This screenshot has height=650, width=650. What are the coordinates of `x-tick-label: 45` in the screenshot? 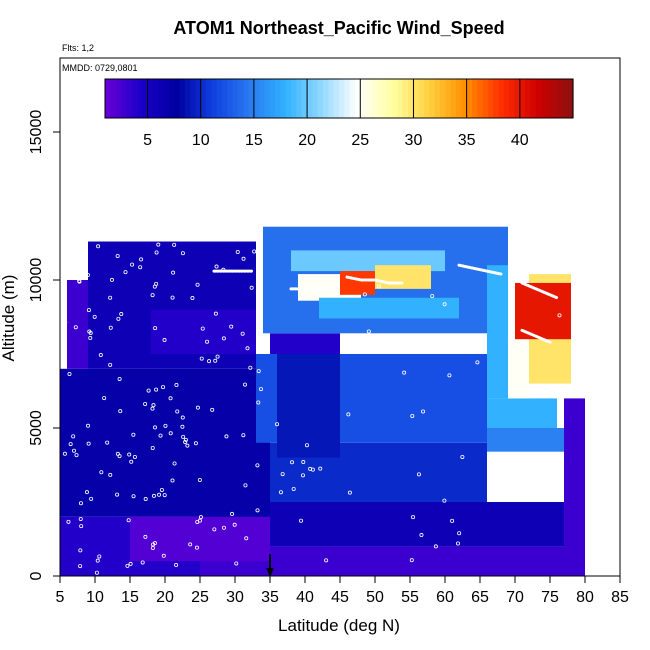 It's located at (340, 597).